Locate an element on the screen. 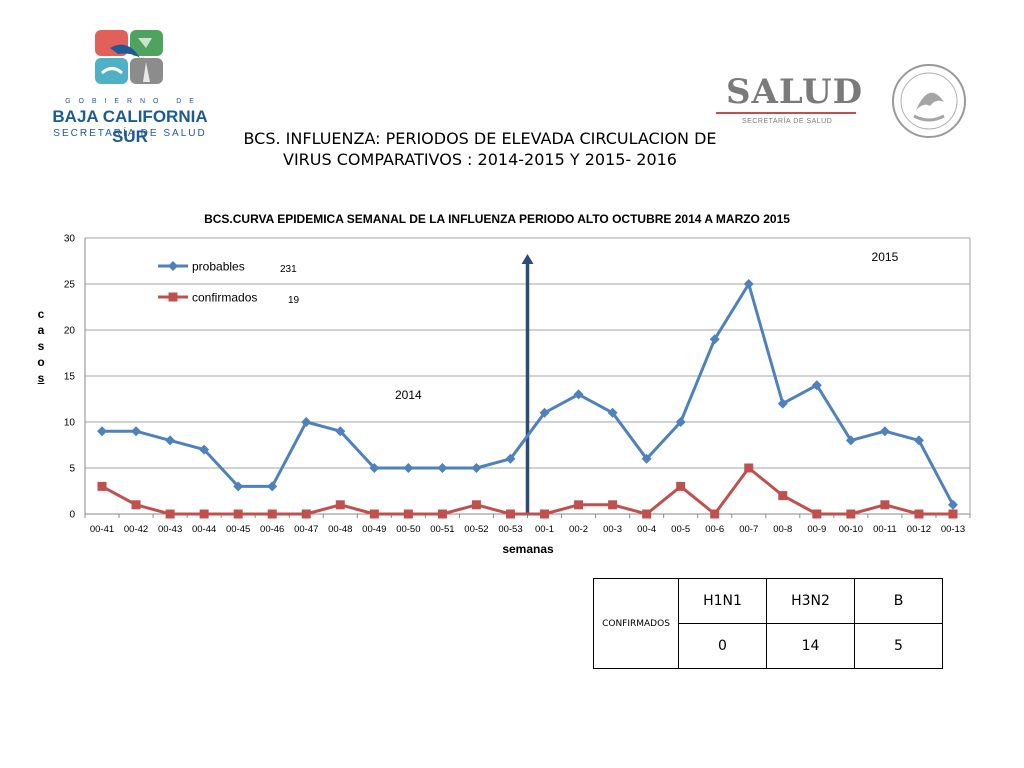 The width and height of the screenshot is (1024, 768). series-line-confirmados is located at coordinates (527, 491).